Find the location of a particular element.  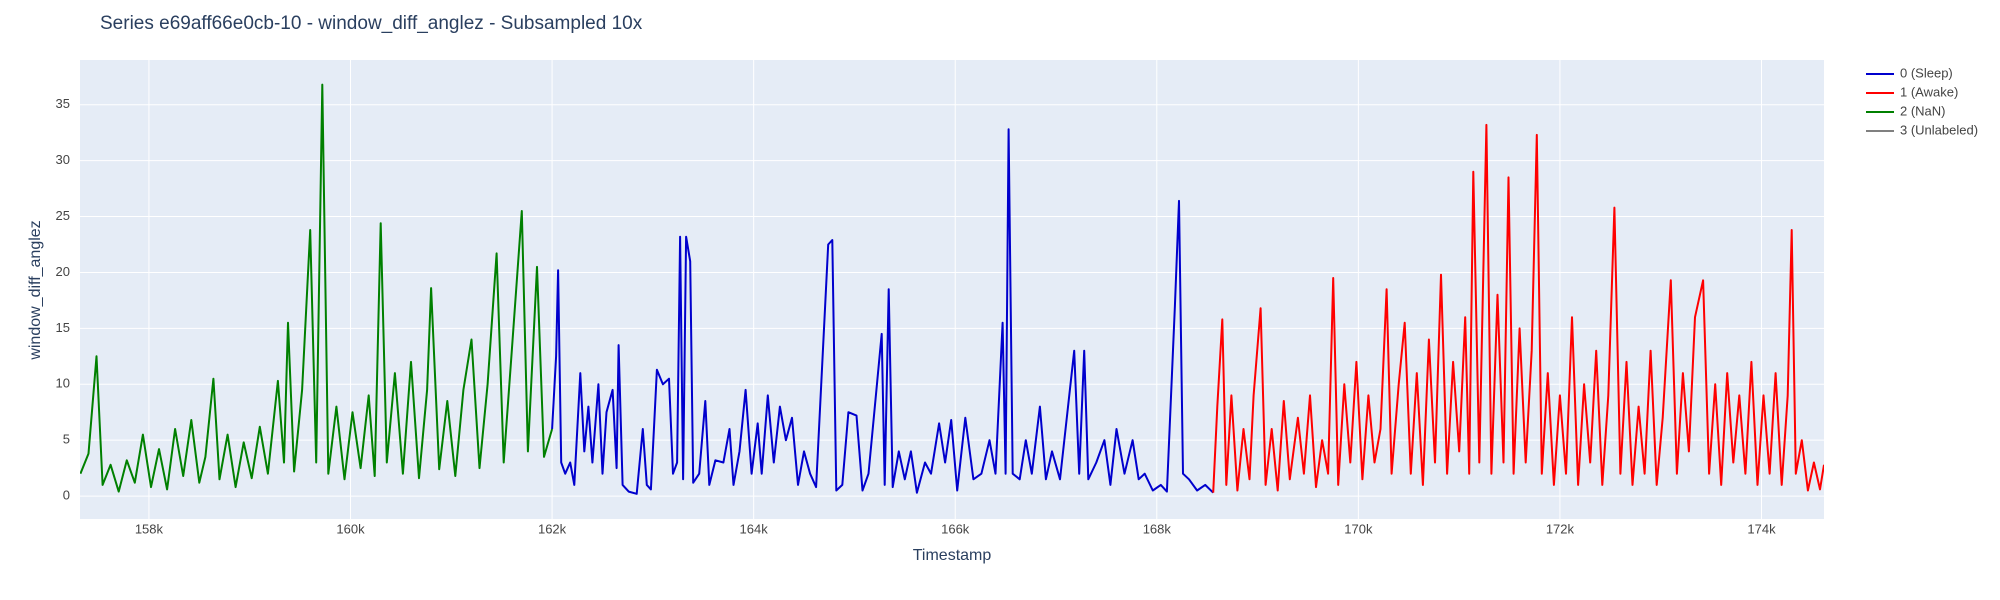

legend-label: 2 (NaN) is located at coordinates (1923, 110).